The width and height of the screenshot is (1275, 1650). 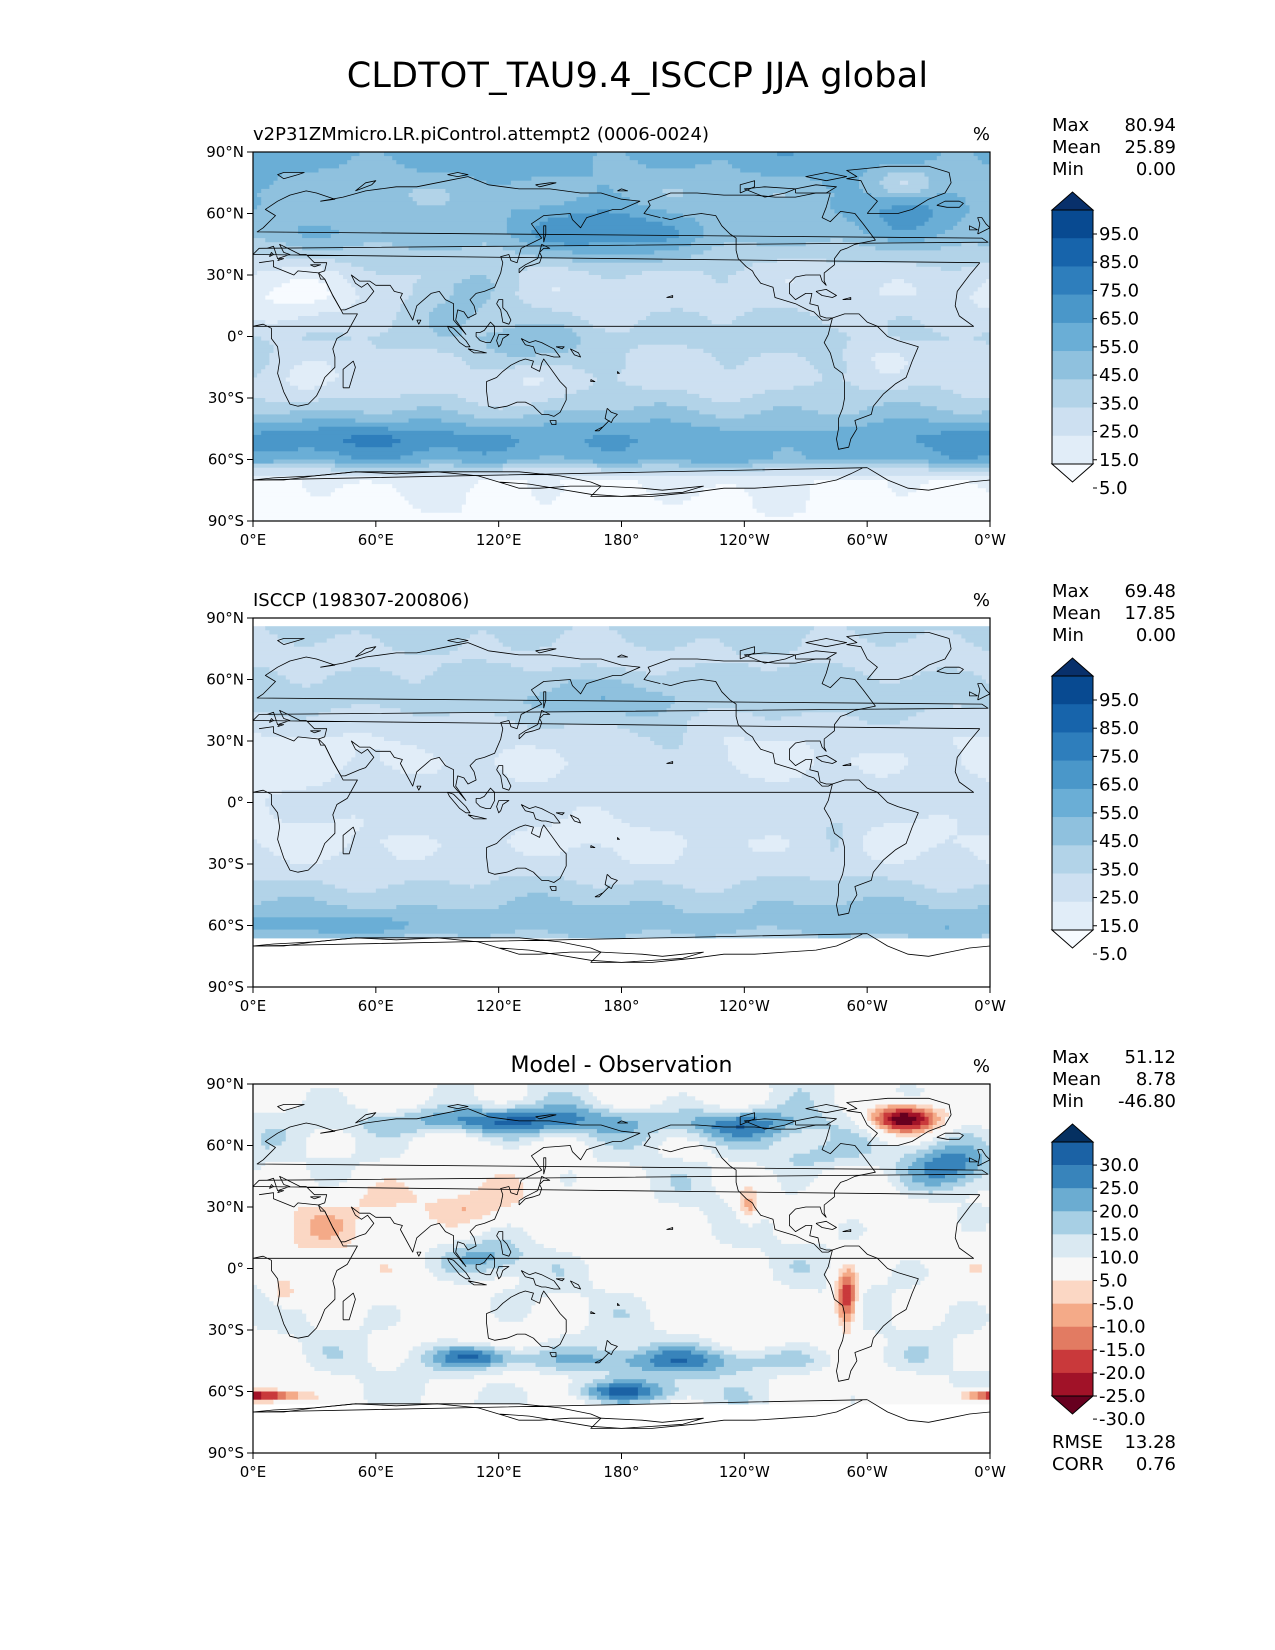 I want to click on colorbar-label: -25.0, so click(x=1122, y=1396).